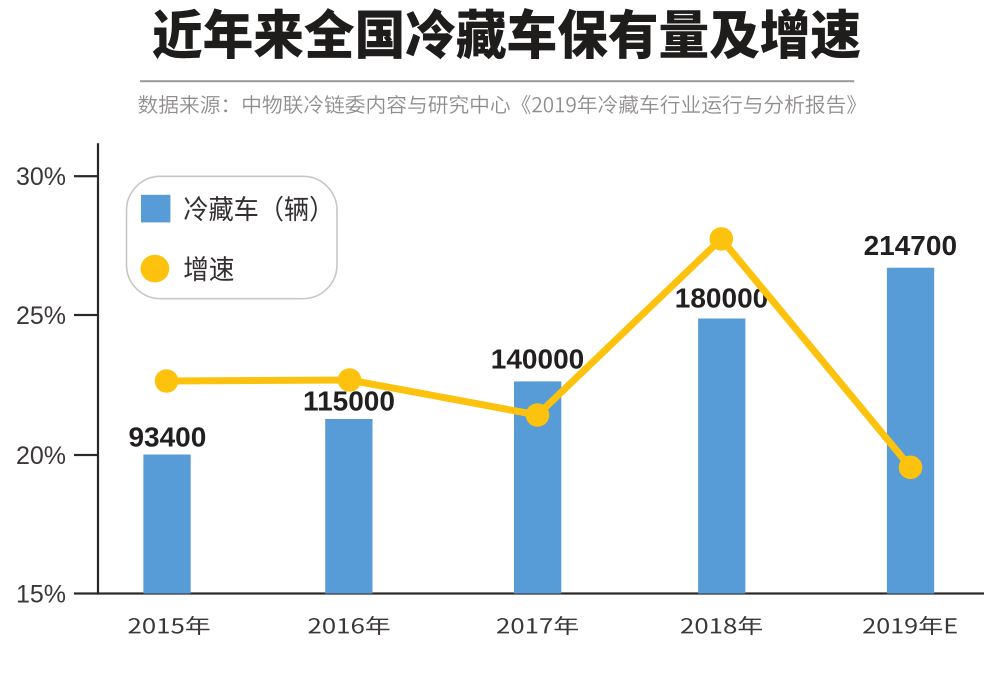  I want to click on svg-text: 30%, so click(41, 177).